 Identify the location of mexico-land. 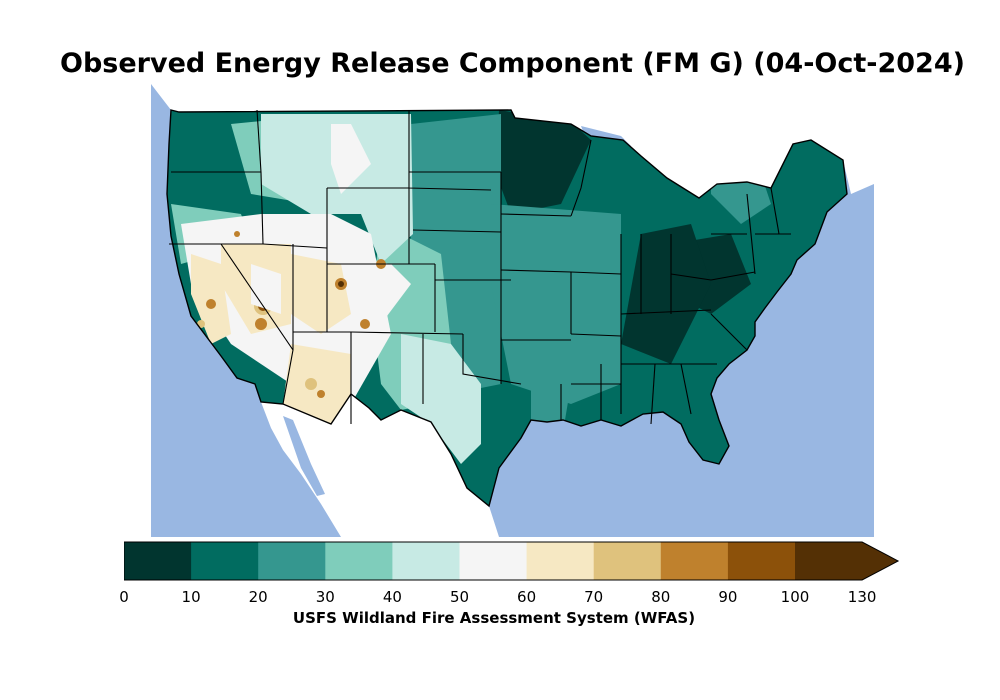
(380, 465).